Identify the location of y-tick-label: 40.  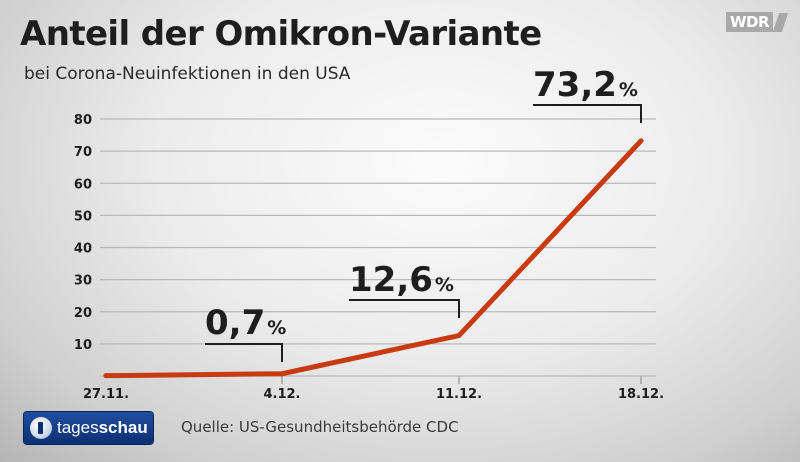
(83, 249).